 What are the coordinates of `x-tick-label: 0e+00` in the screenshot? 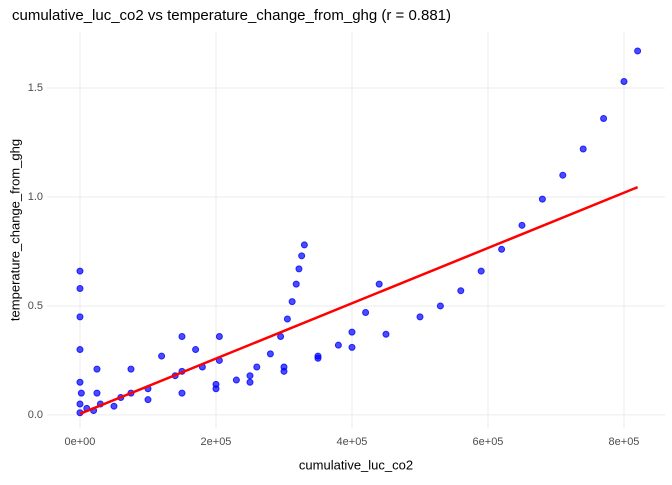 It's located at (80, 442).